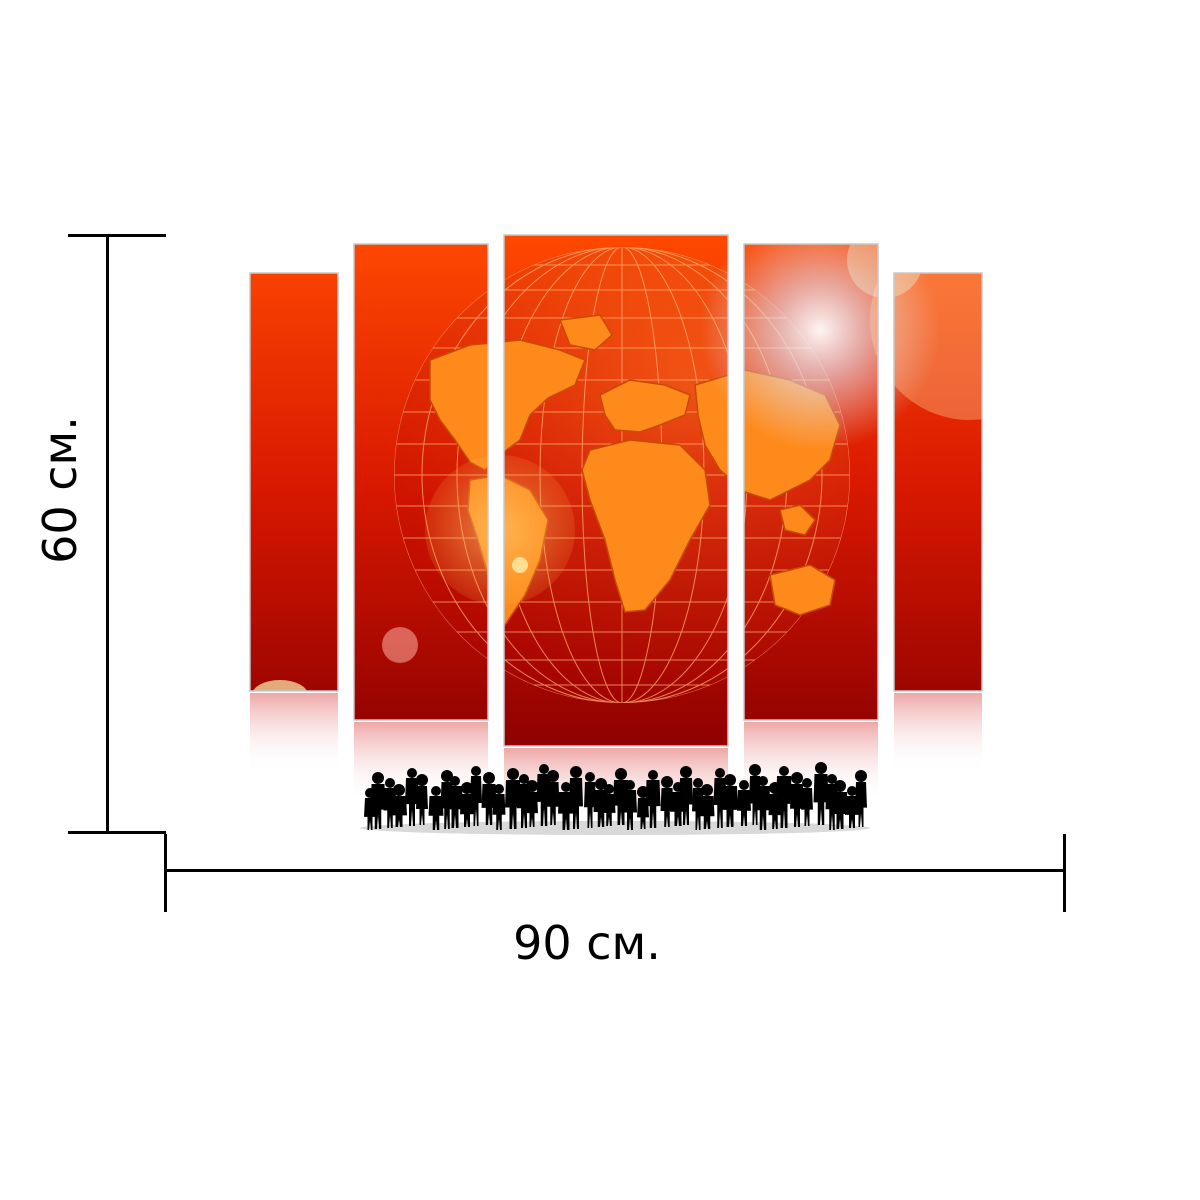 The width and height of the screenshot is (1200, 1200). Describe the element at coordinates (500, 530) in the screenshot. I see `lens-flare` at that location.